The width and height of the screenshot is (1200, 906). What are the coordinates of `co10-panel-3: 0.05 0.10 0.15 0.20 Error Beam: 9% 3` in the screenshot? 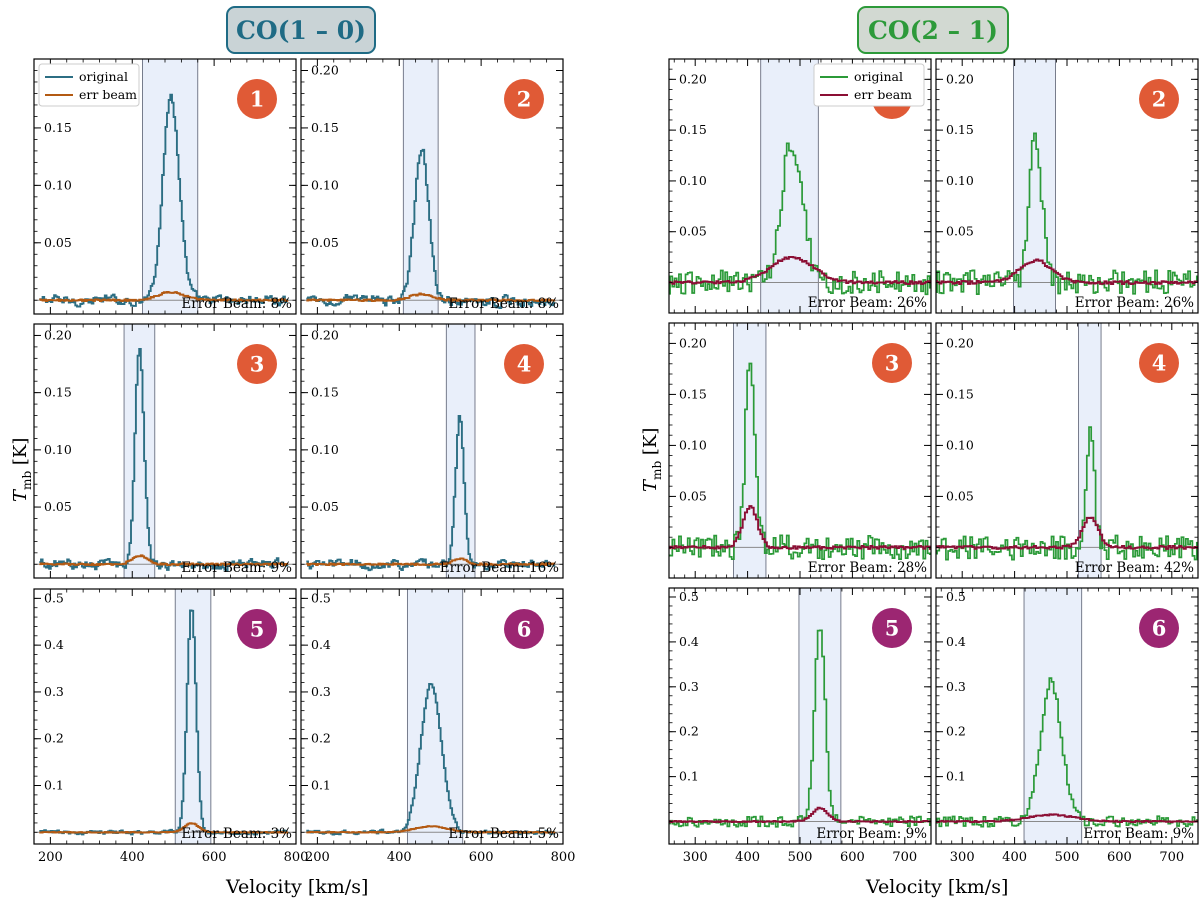 It's located at (165, 451).